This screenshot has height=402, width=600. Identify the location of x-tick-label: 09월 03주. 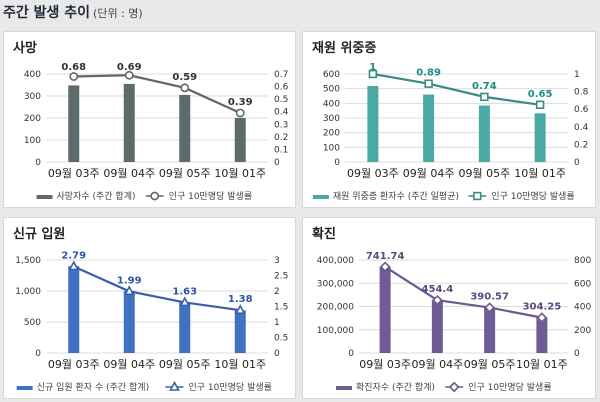
(385, 364).